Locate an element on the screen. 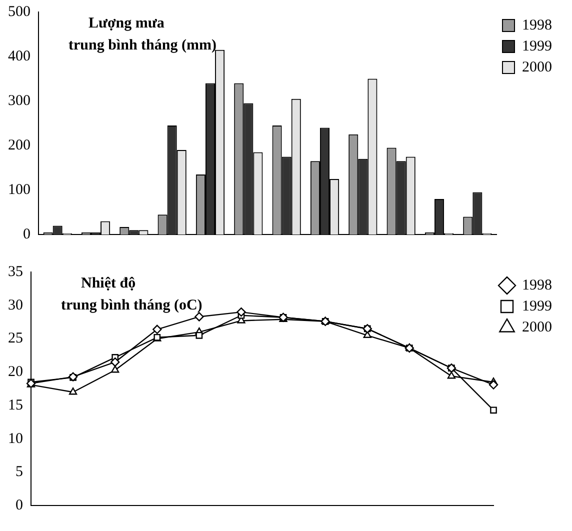  y-tick-label: 5 is located at coordinates (19, 472).